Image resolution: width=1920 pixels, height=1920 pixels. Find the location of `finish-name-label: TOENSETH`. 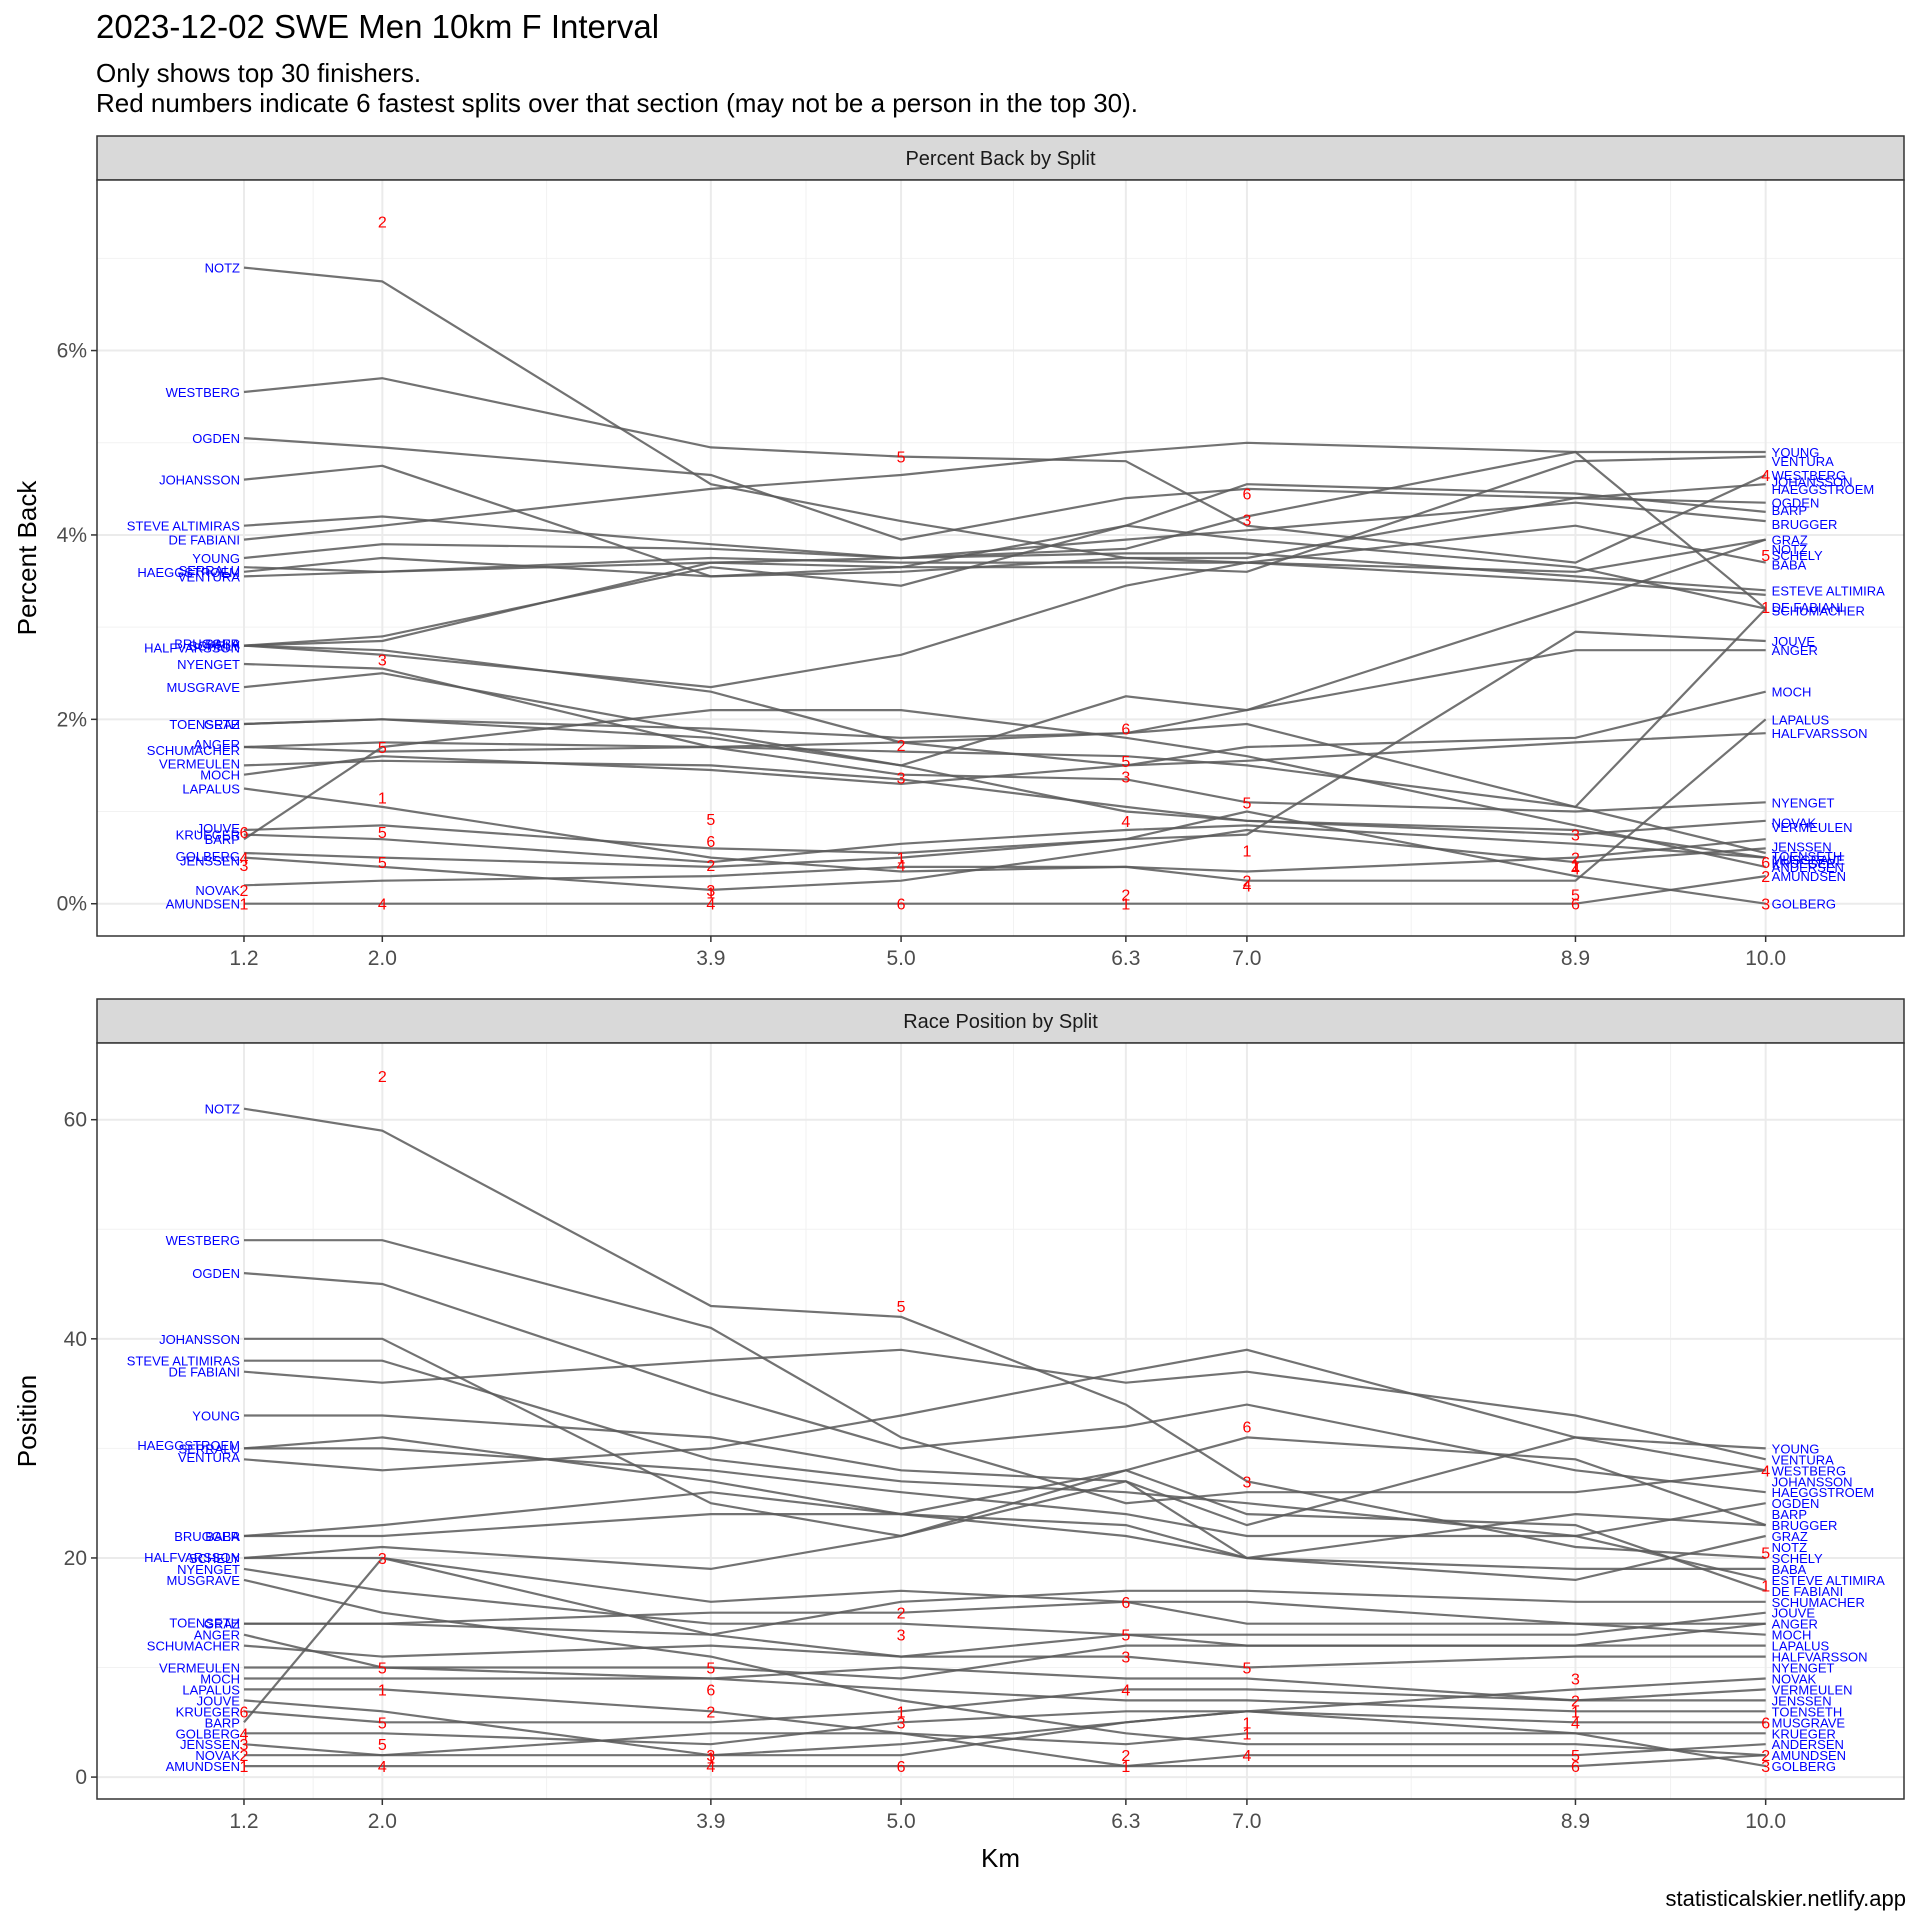

finish-name-label: TOENSETH is located at coordinates (1807, 1711).